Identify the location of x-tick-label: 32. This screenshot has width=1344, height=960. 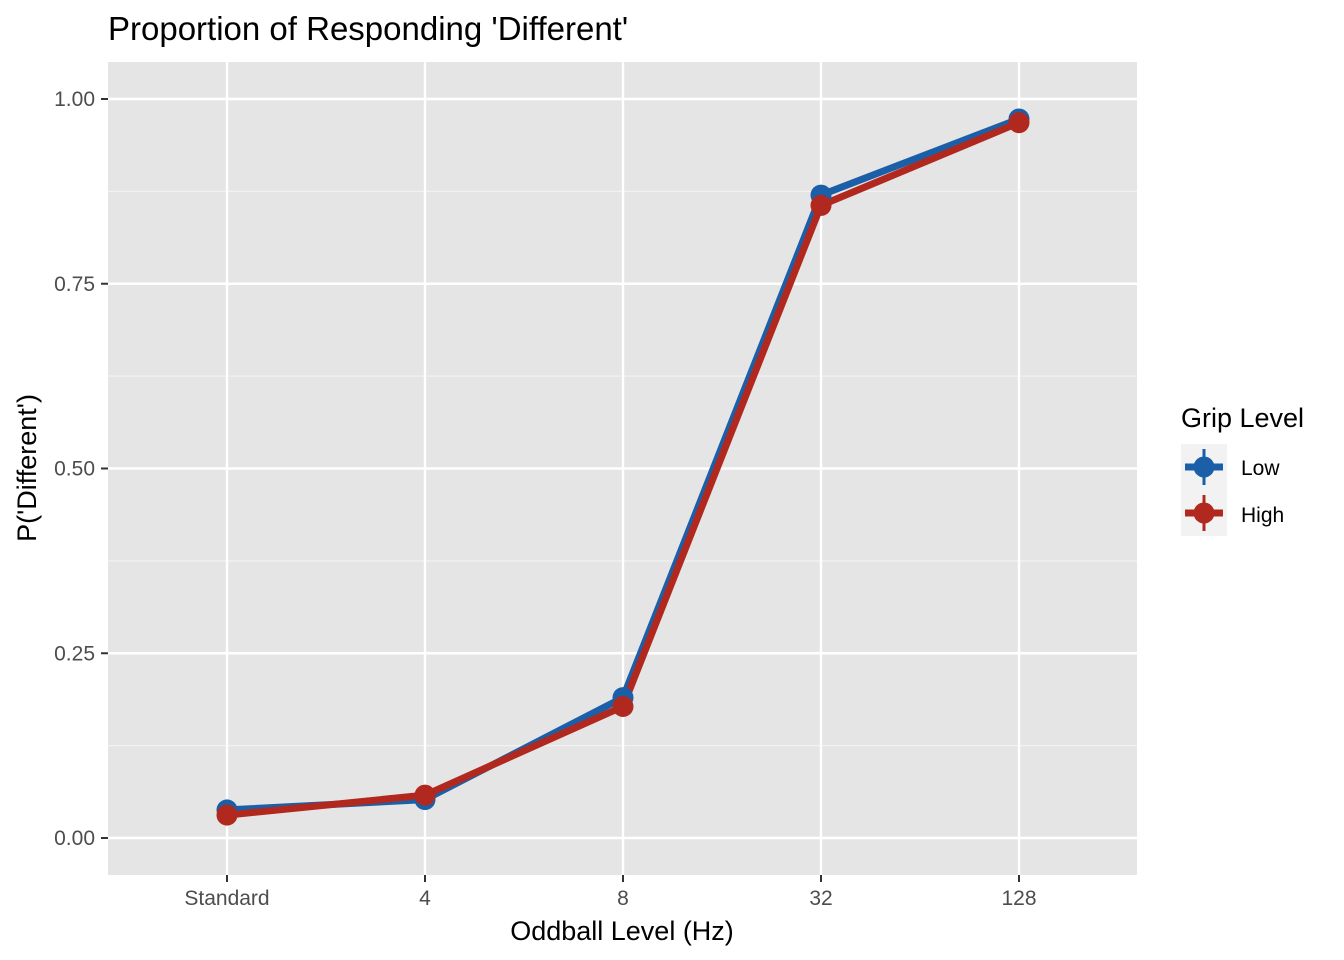
(820, 898).